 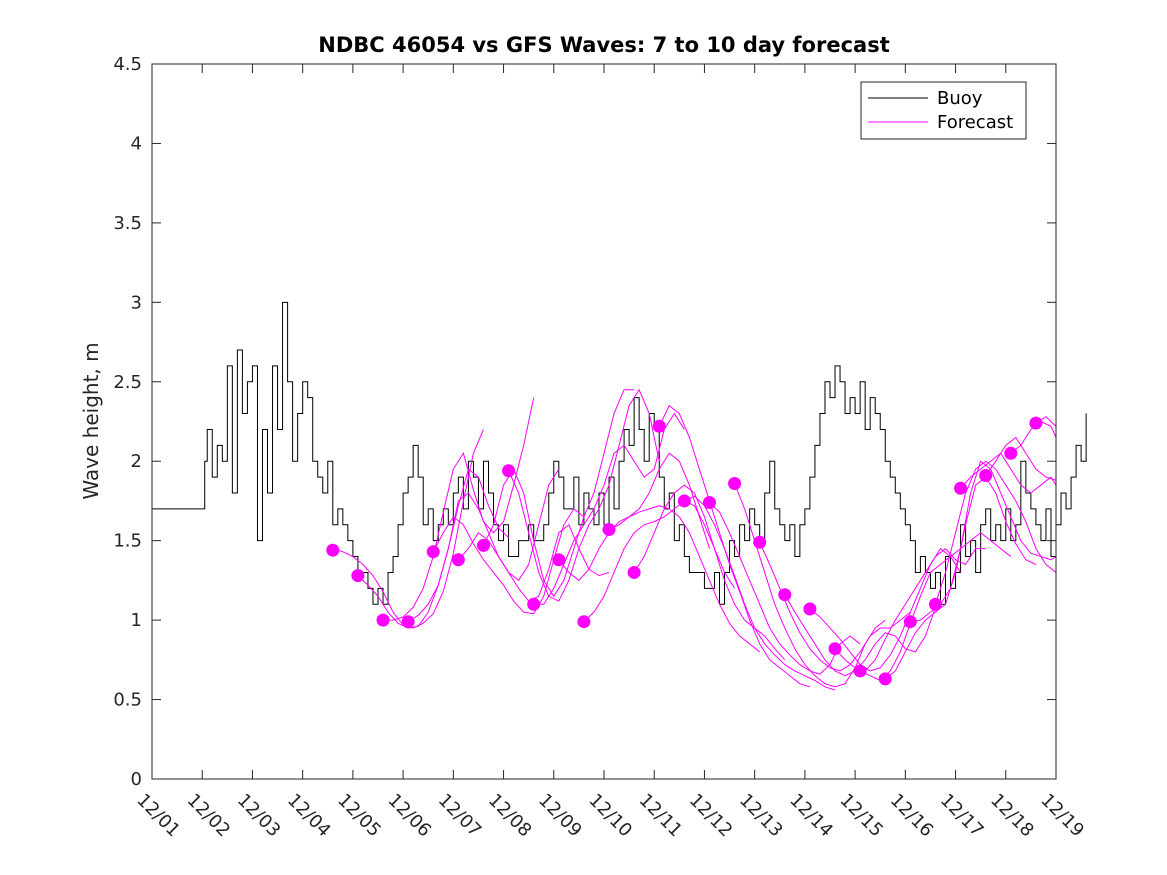 What do you see at coordinates (136, 143) in the screenshot?
I see `y-tick-label: 4` at bounding box center [136, 143].